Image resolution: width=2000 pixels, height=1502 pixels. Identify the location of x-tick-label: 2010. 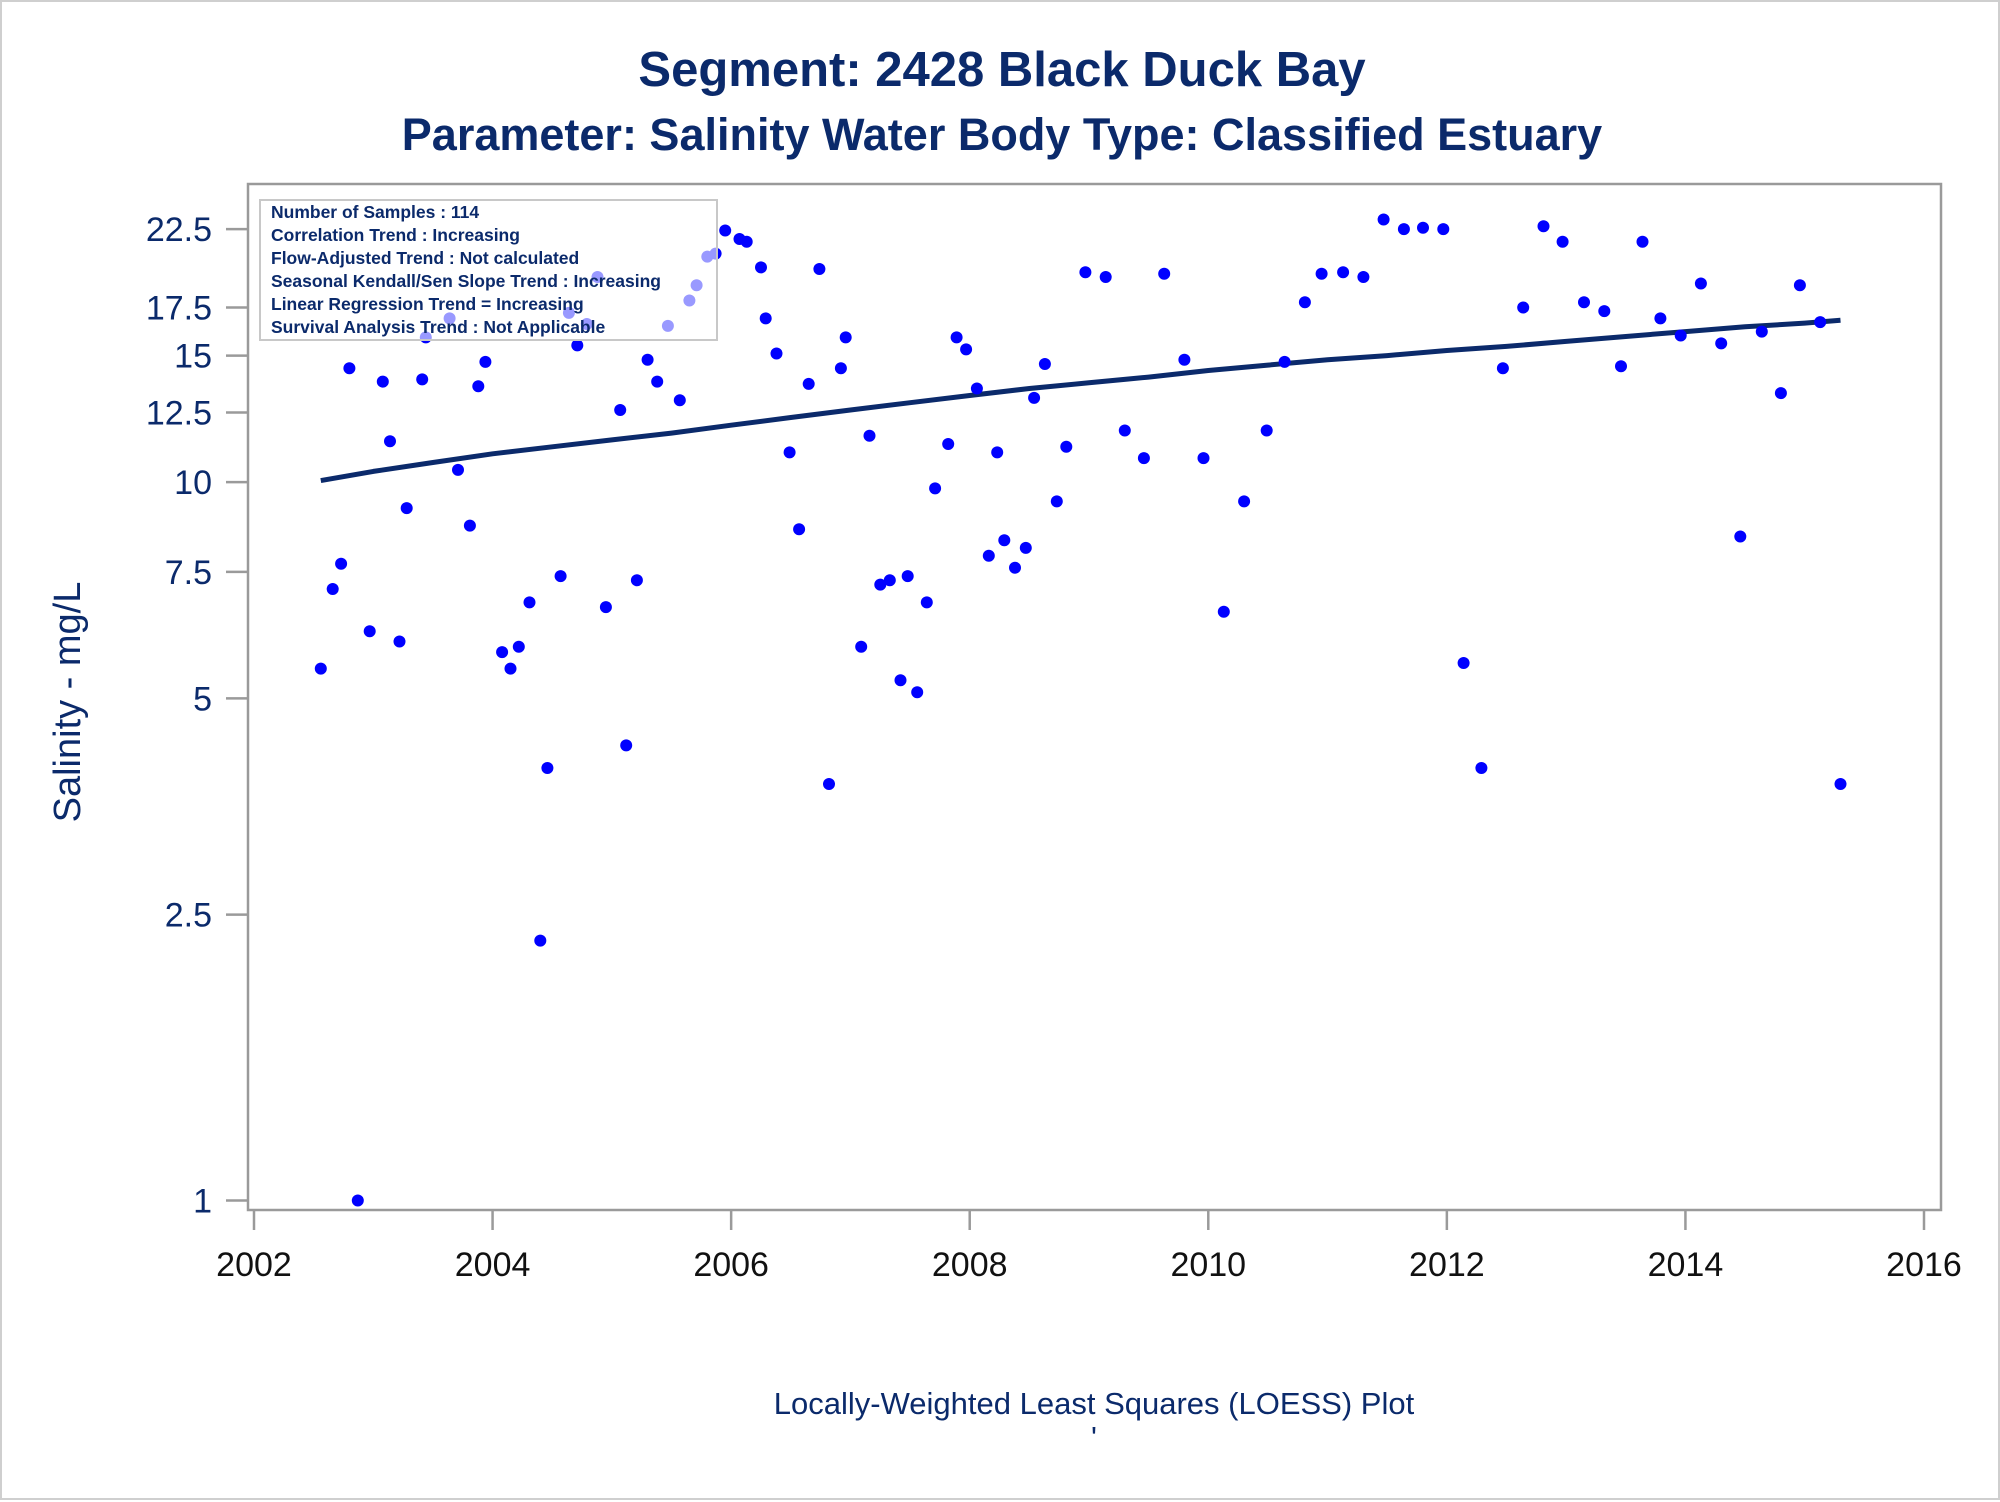
(1208, 1265).